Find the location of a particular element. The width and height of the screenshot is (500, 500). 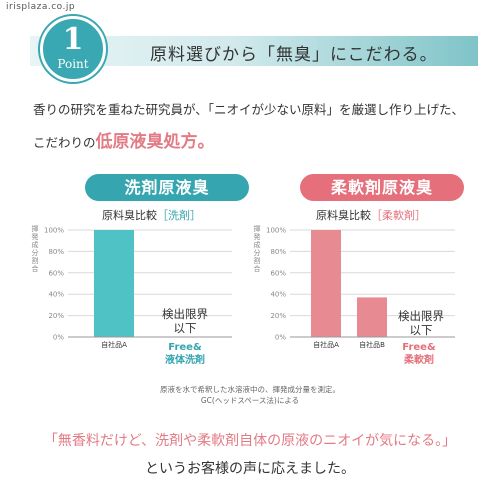

point-word: Point is located at coordinates (73, 64).